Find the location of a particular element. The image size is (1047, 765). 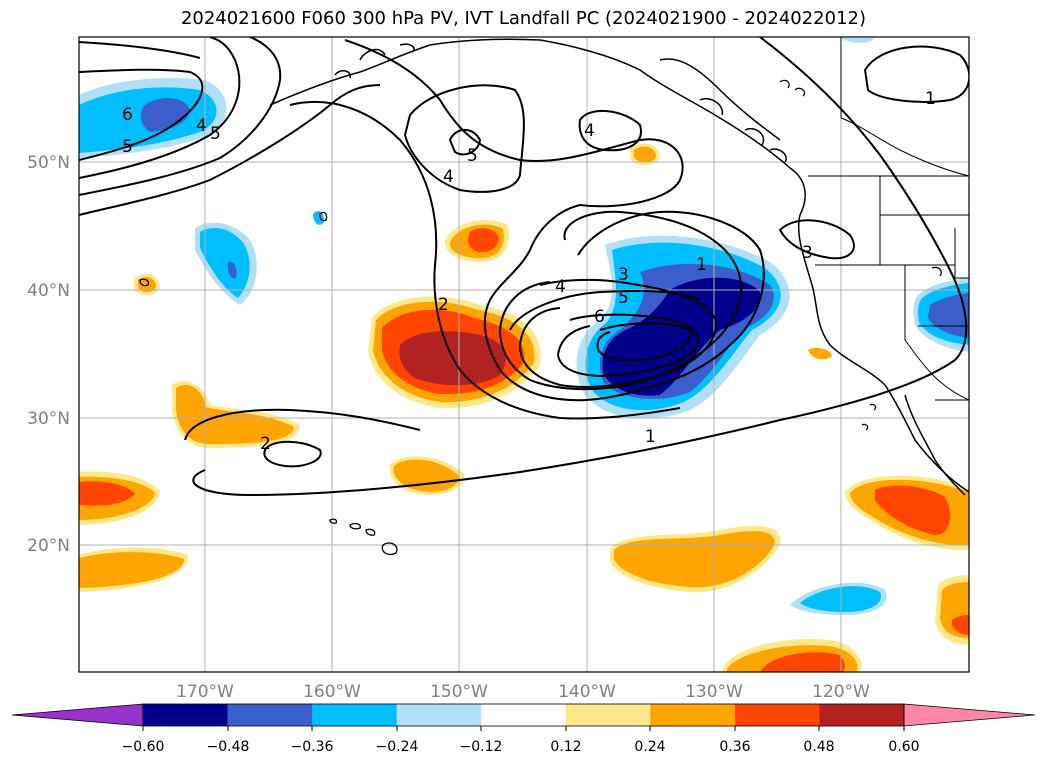

lon-label: 140°W is located at coordinates (587, 692).